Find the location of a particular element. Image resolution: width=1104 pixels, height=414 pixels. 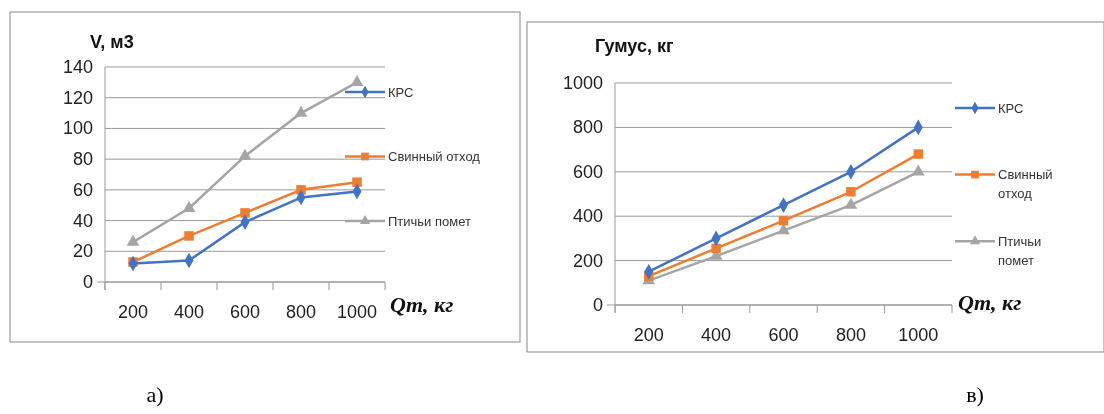

y-tick-label: 60 is located at coordinates (82, 189).